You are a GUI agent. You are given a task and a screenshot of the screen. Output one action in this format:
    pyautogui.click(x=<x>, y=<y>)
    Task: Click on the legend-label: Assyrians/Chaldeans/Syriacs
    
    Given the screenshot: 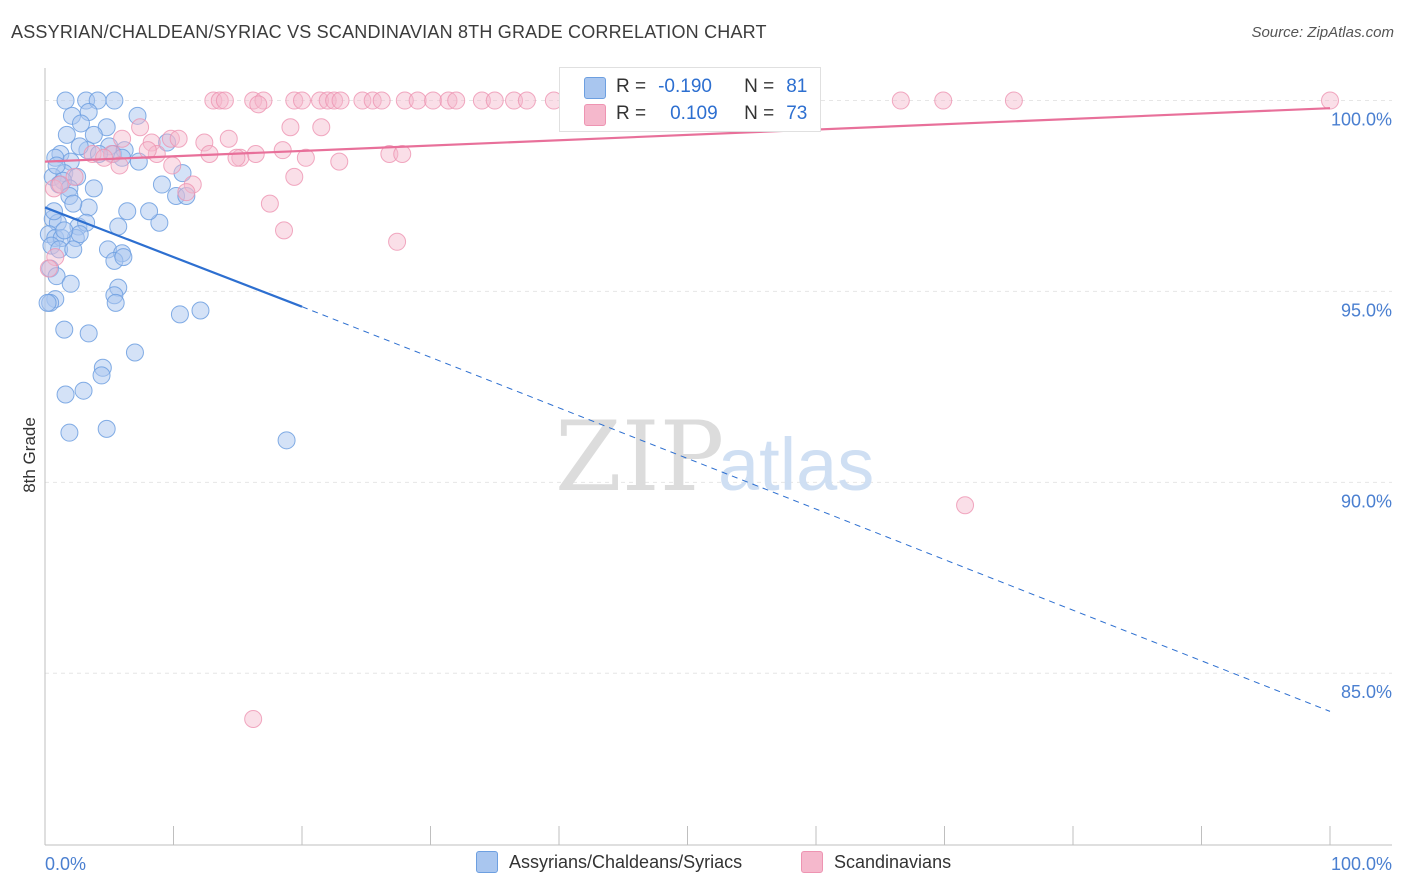 What is the action you would take?
    pyautogui.click(x=626, y=861)
    